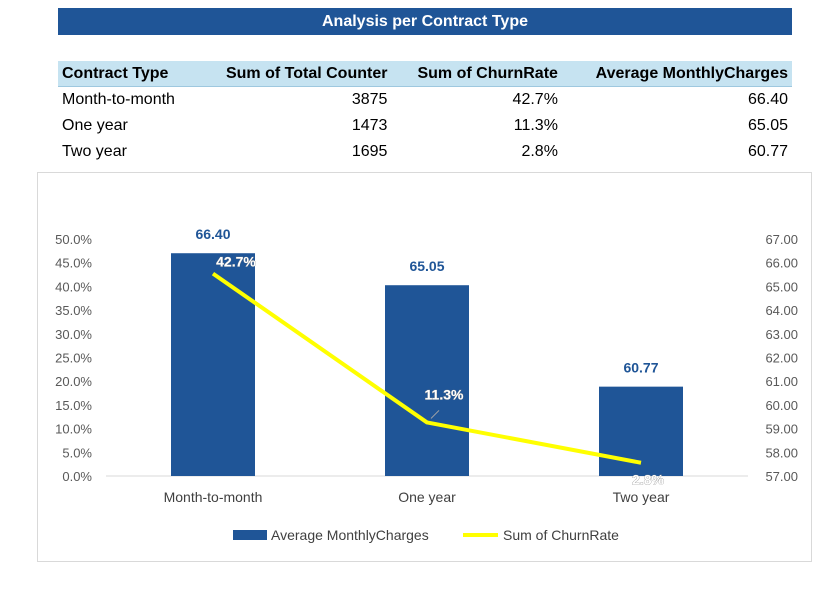 This screenshot has height=589, width=822. What do you see at coordinates (476, 74) in the screenshot?
I see `column-header-churn-rate: Sum of ChurnRate` at bounding box center [476, 74].